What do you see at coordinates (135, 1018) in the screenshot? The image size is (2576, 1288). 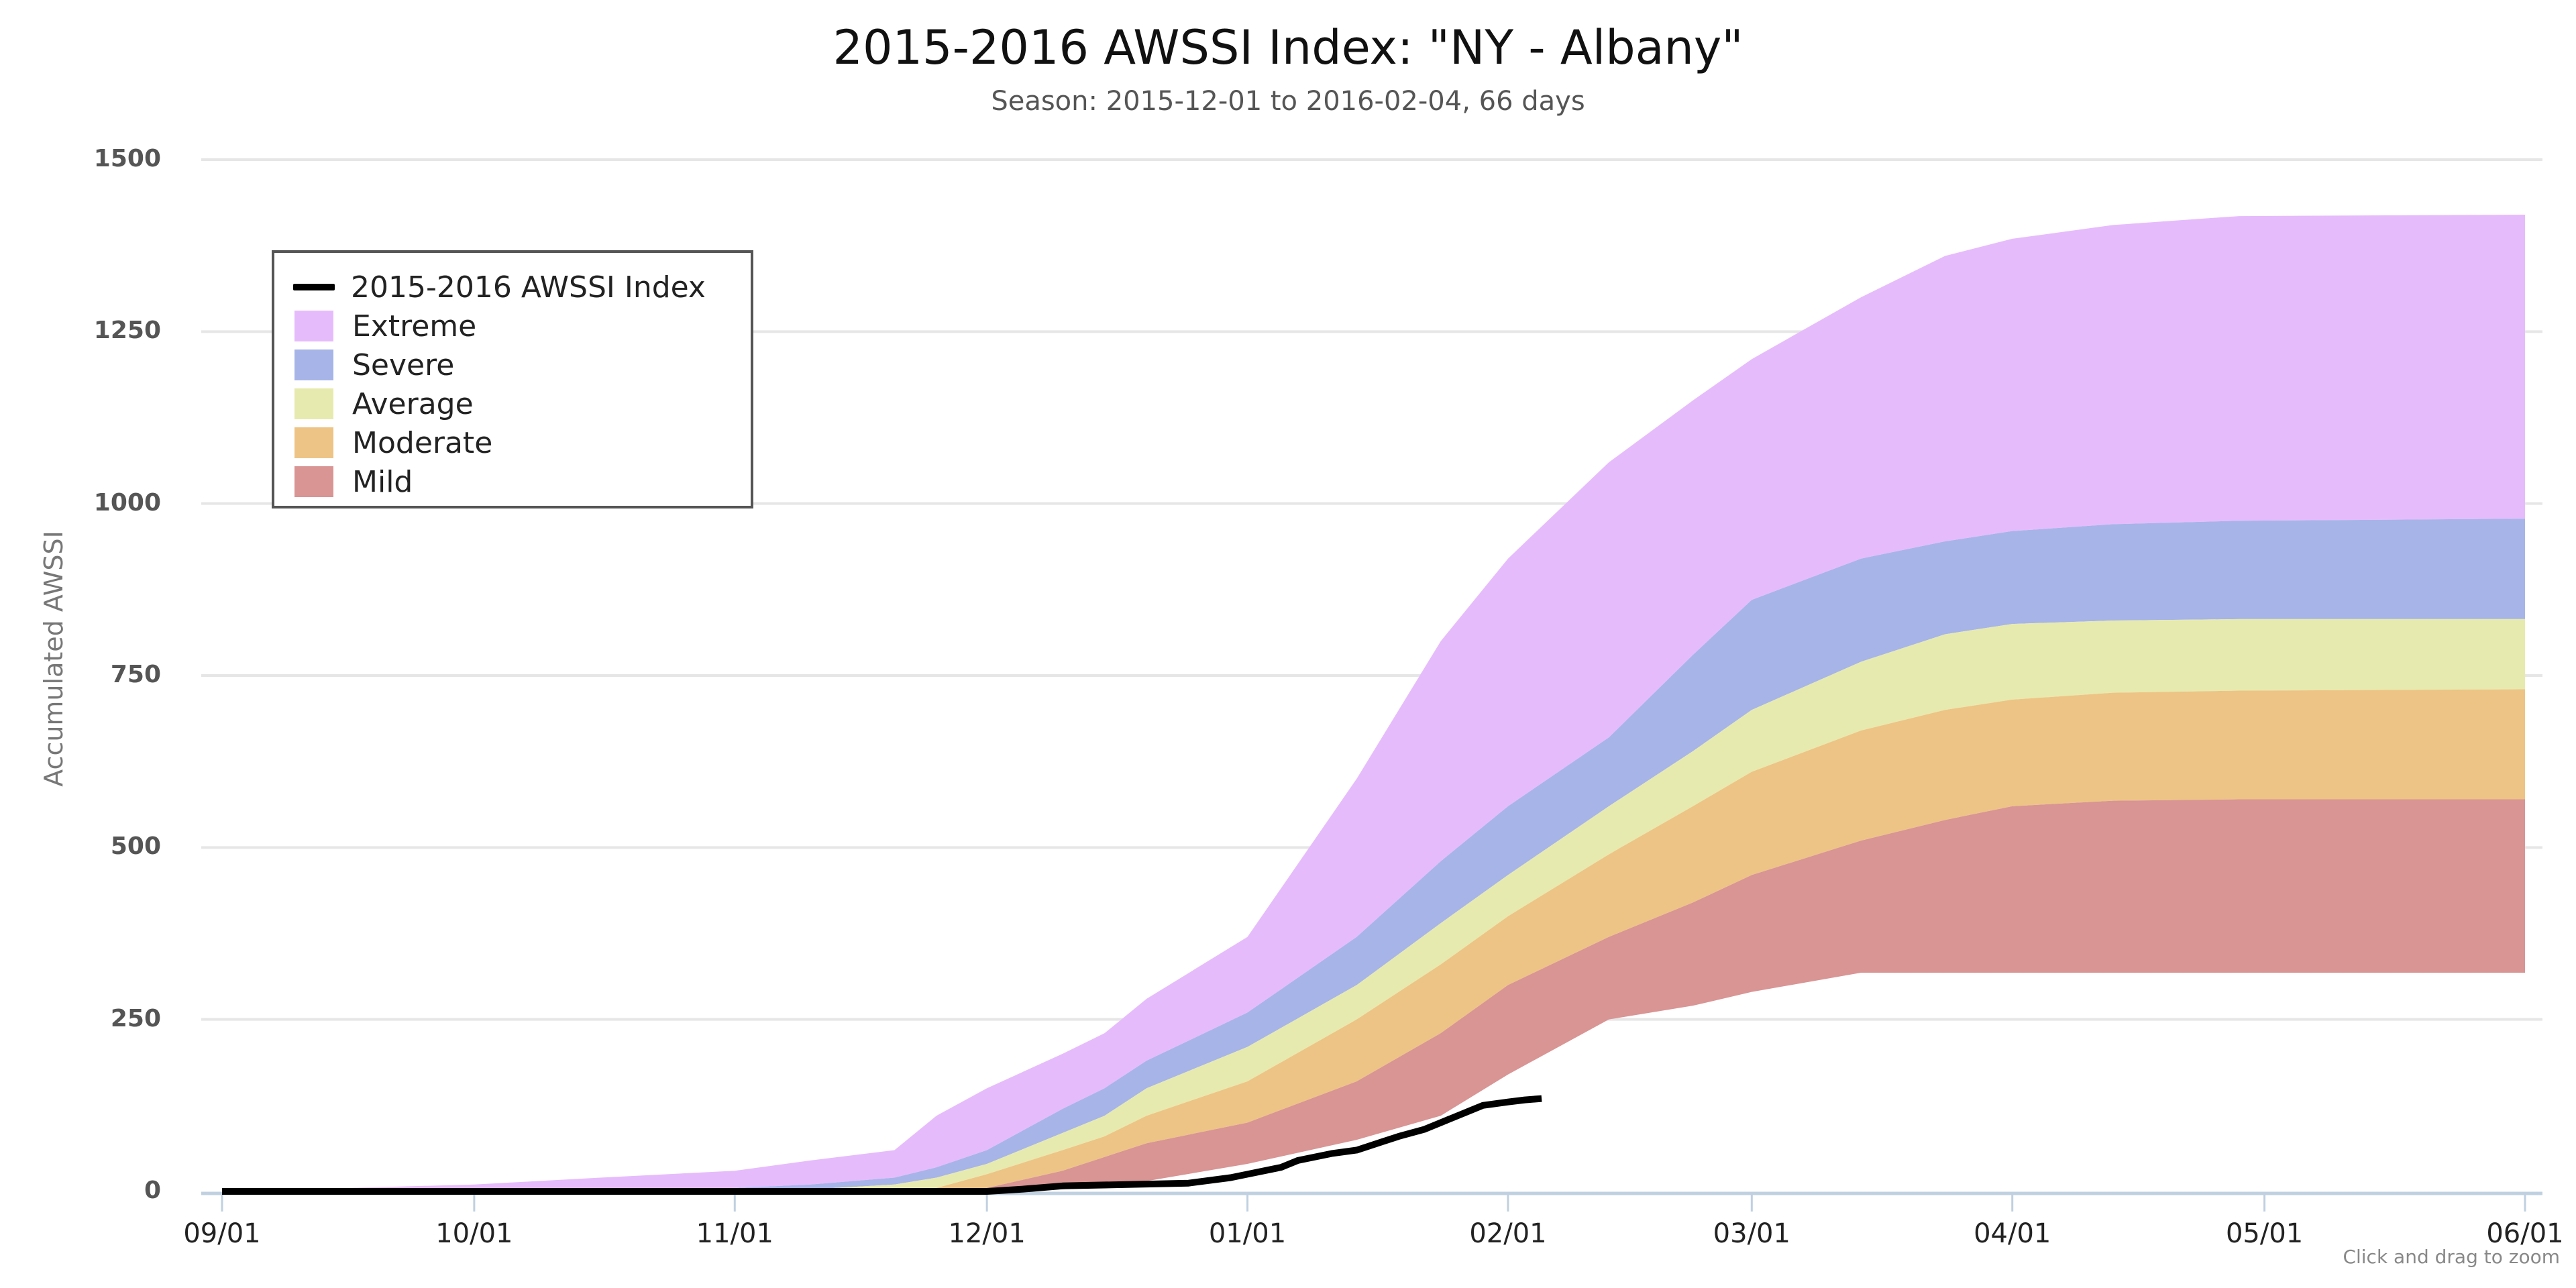 I see `y-tick-label: 250` at bounding box center [135, 1018].